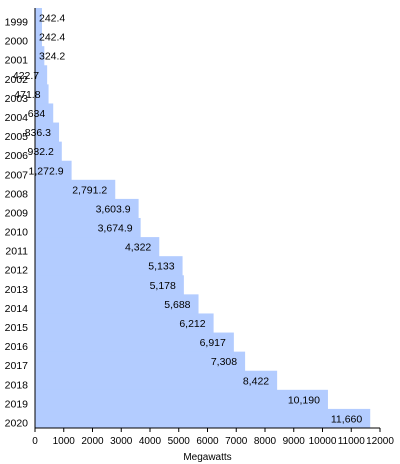 The height and width of the screenshot is (464, 400). What do you see at coordinates (115, 229) in the screenshot?
I see `value-label-2010: 3,674.9` at bounding box center [115, 229].